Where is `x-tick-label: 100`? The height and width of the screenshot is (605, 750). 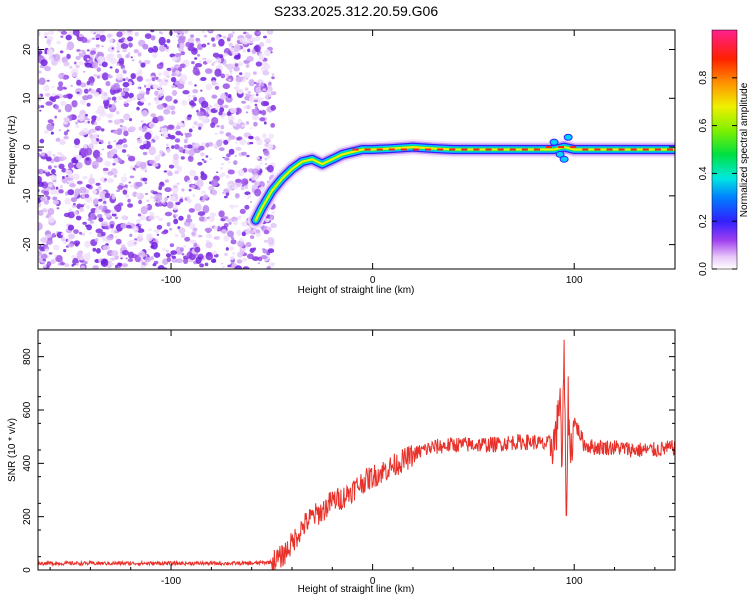
x-tick-label: 100 is located at coordinates (574, 581).